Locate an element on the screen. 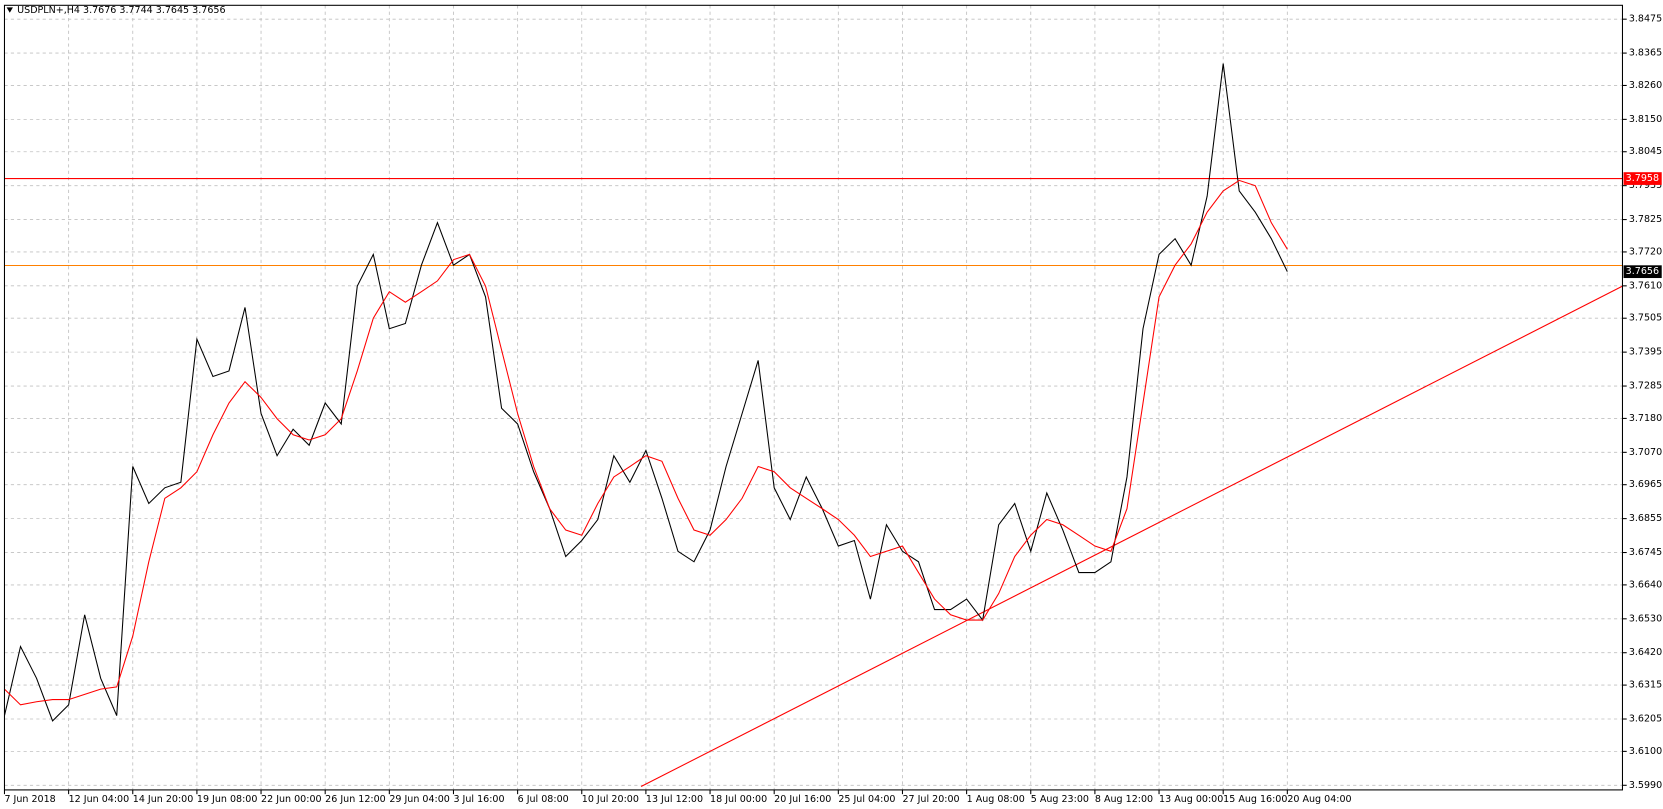 This screenshot has height=809, width=1663. x-tick-label: 22 Jun 00:00 is located at coordinates (291, 799).